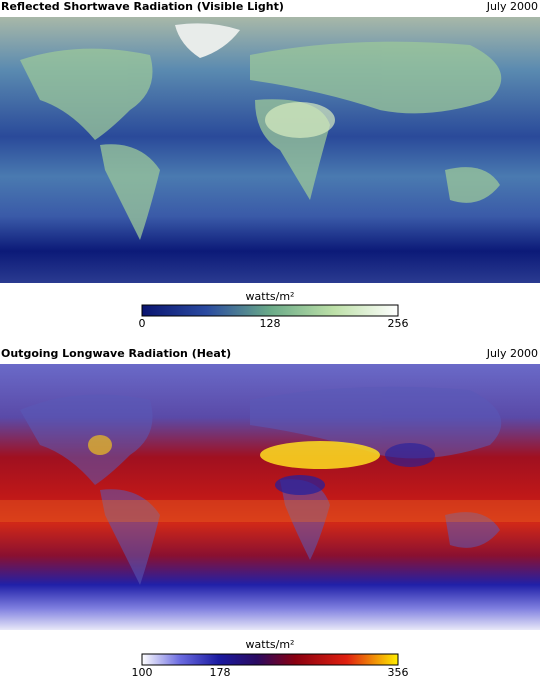 Image resolution: width=540 pixels, height=678 pixels. What do you see at coordinates (270, 323) in the screenshot?
I see `colorbar-tick-label: 128` at bounding box center [270, 323].